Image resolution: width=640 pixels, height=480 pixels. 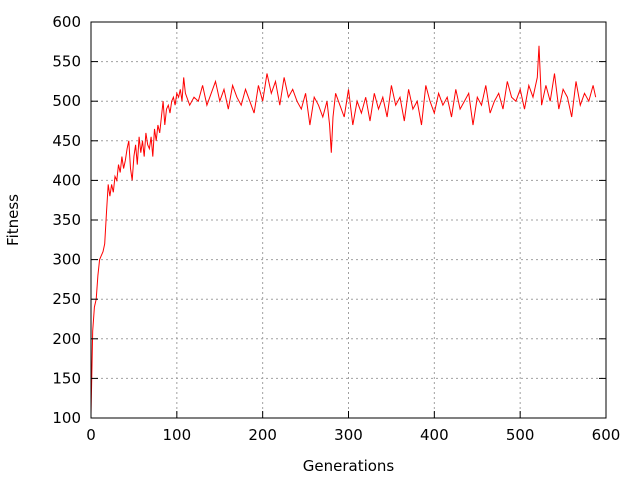 What do you see at coordinates (66, 378) in the screenshot?
I see `y-tick-label: 150` at bounding box center [66, 378].